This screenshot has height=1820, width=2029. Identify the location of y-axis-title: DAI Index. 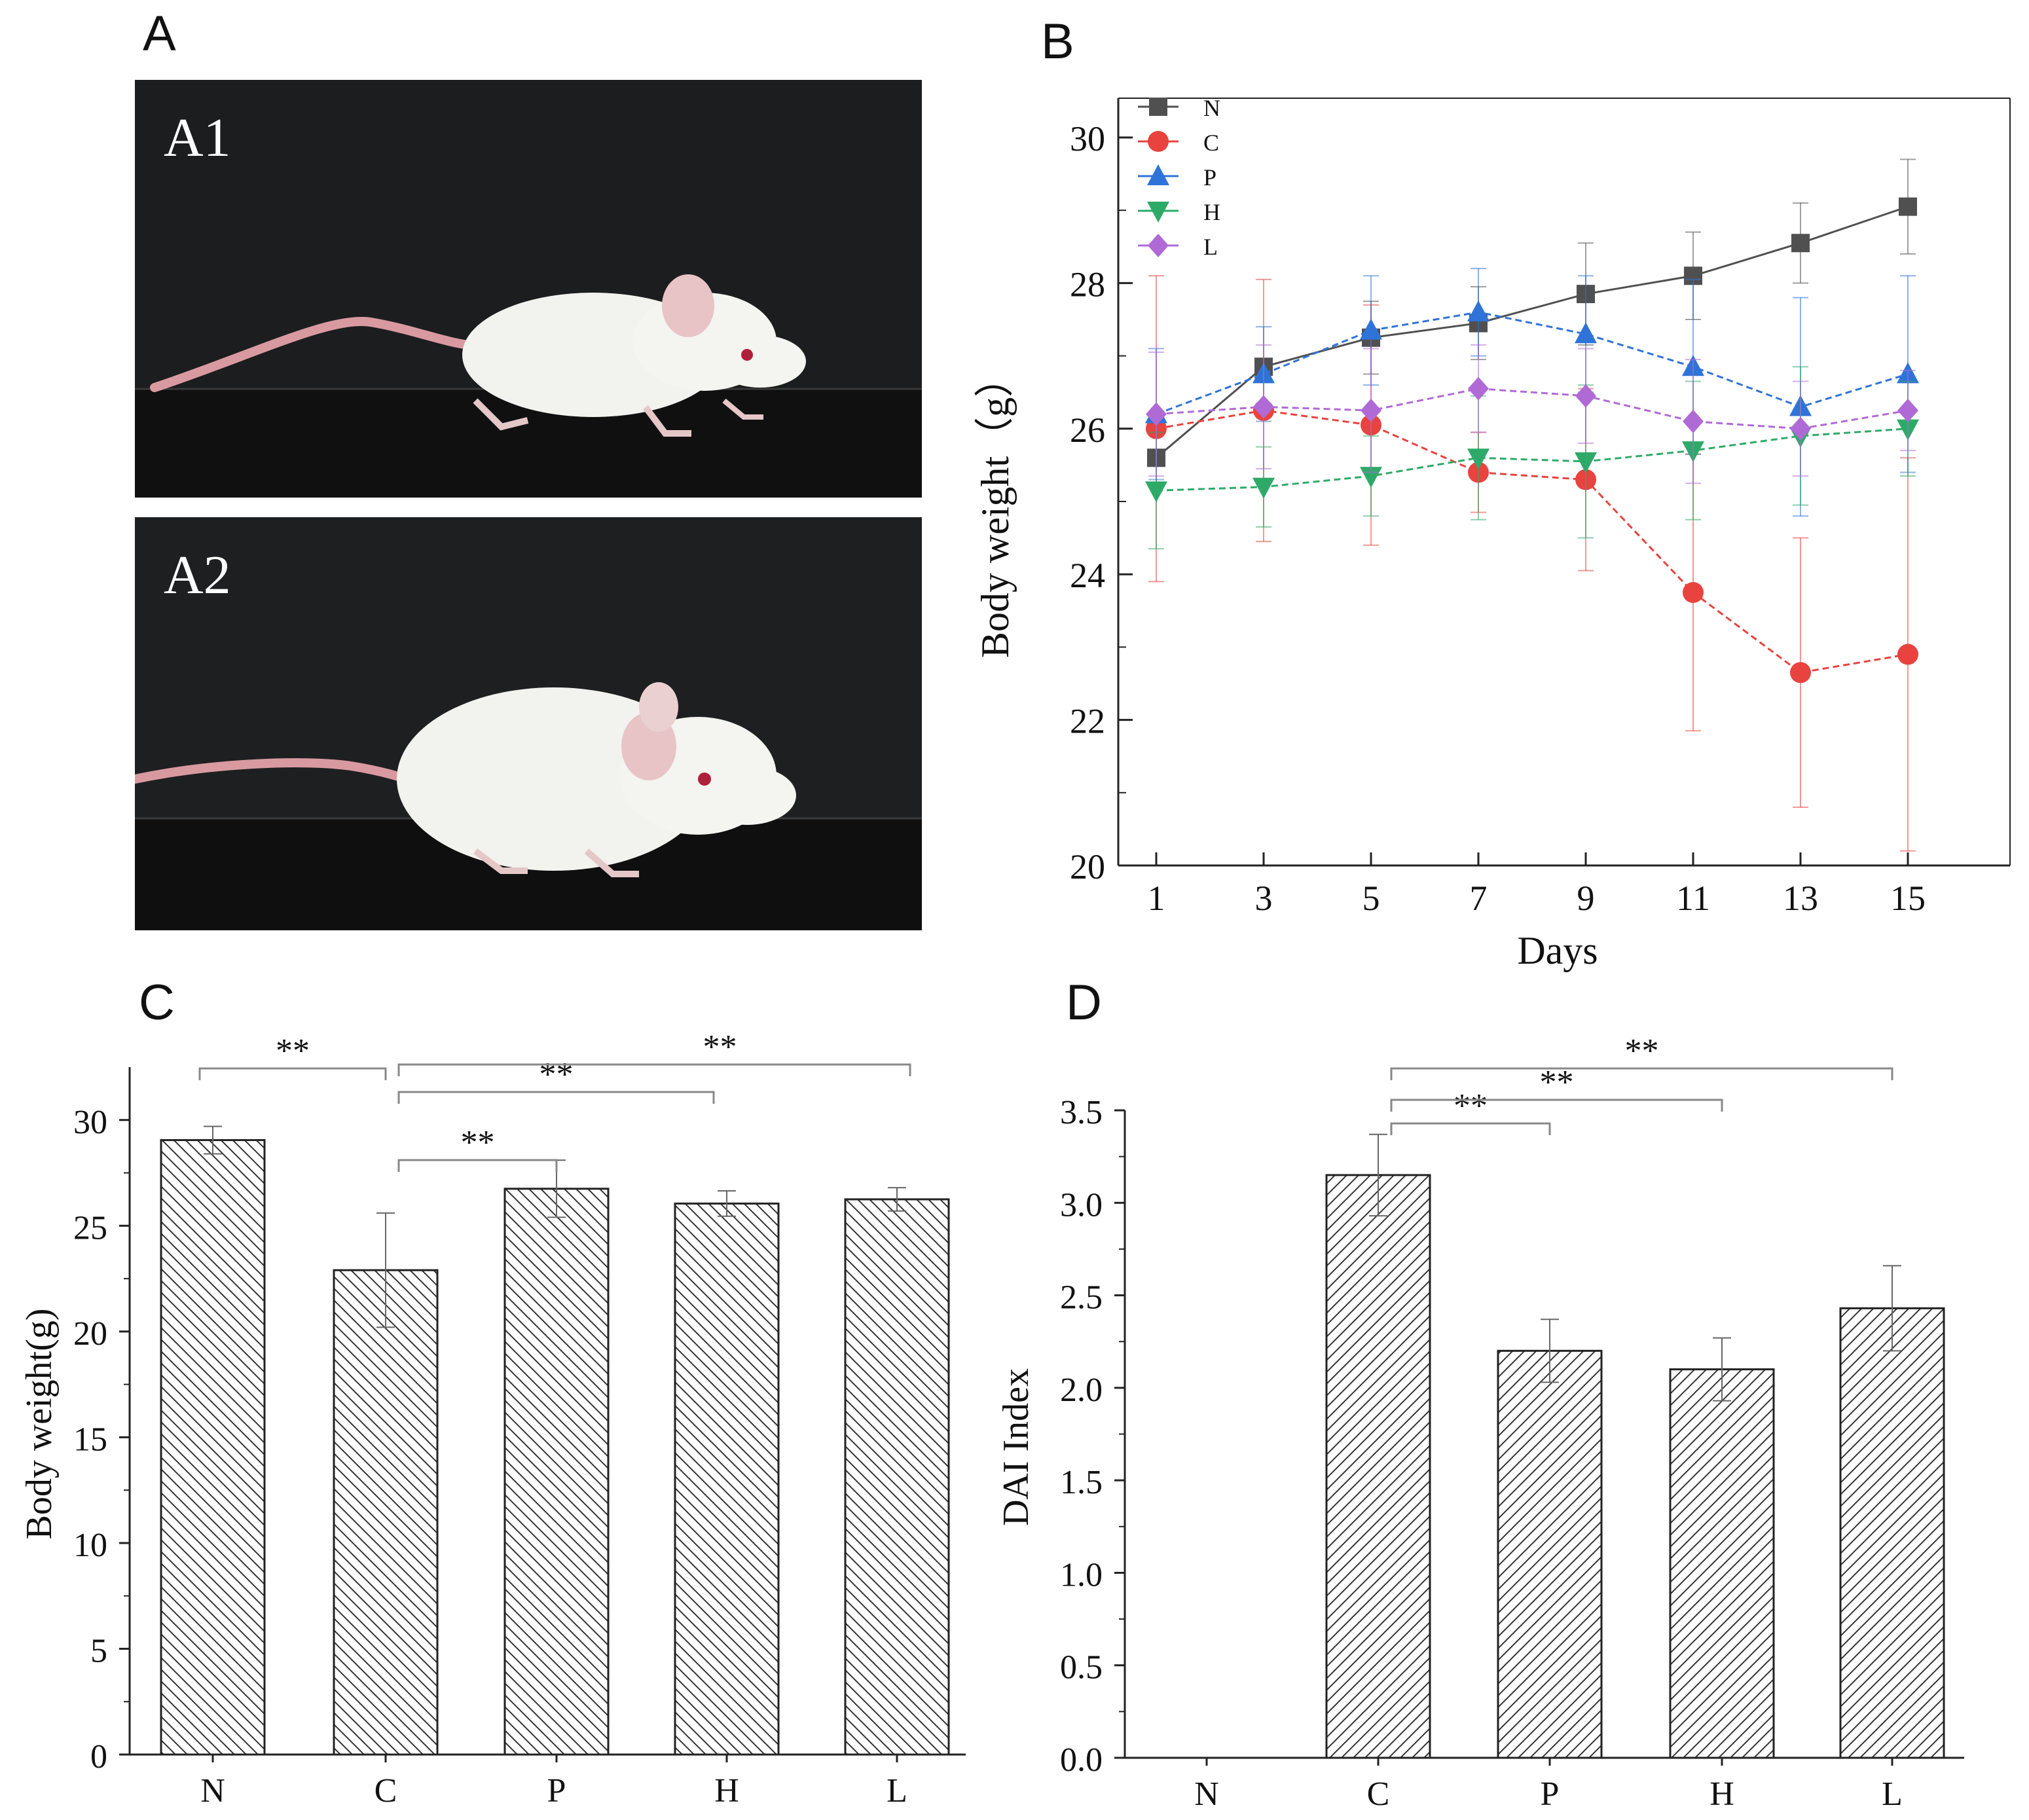
(1016, 1447).